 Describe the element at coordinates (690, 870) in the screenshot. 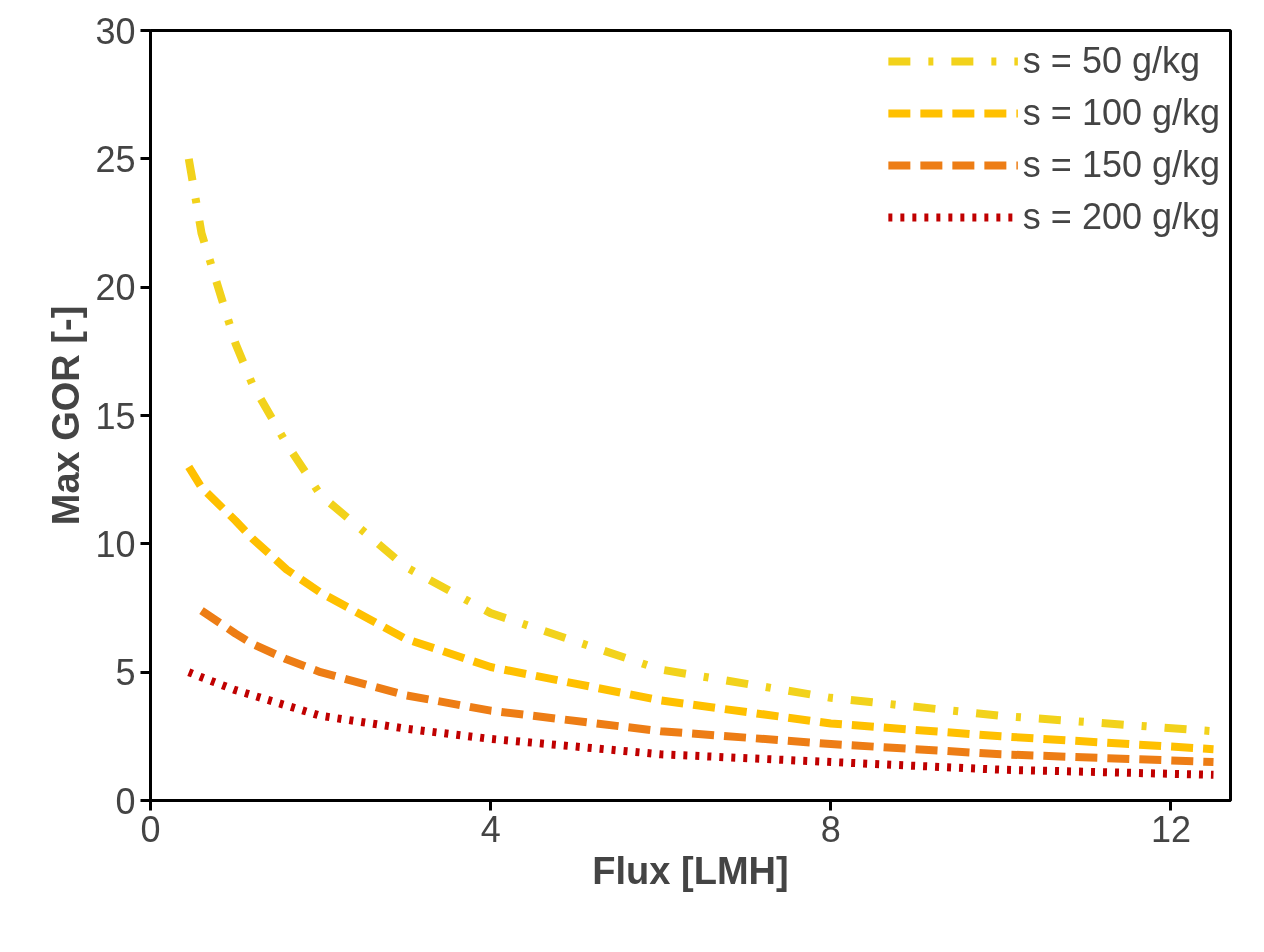

I see `x-axis-title: Flux [LMH]` at that location.